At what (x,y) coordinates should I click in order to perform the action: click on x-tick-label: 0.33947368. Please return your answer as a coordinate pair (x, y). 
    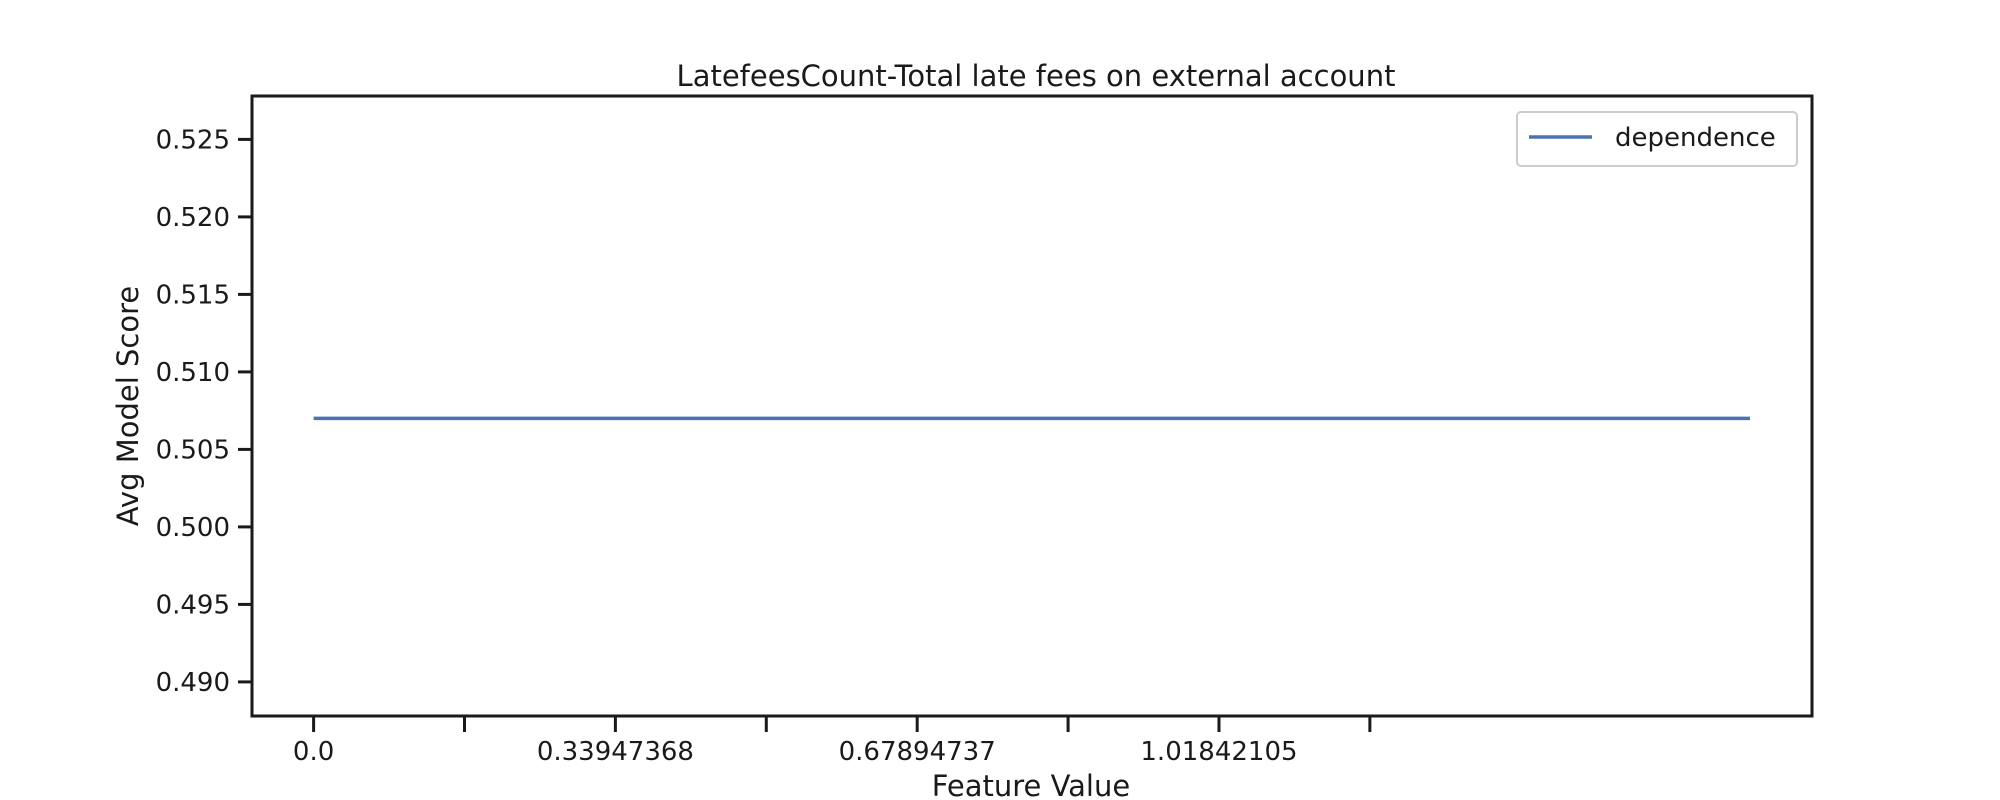
    Looking at the image, I should click on (615, 752).